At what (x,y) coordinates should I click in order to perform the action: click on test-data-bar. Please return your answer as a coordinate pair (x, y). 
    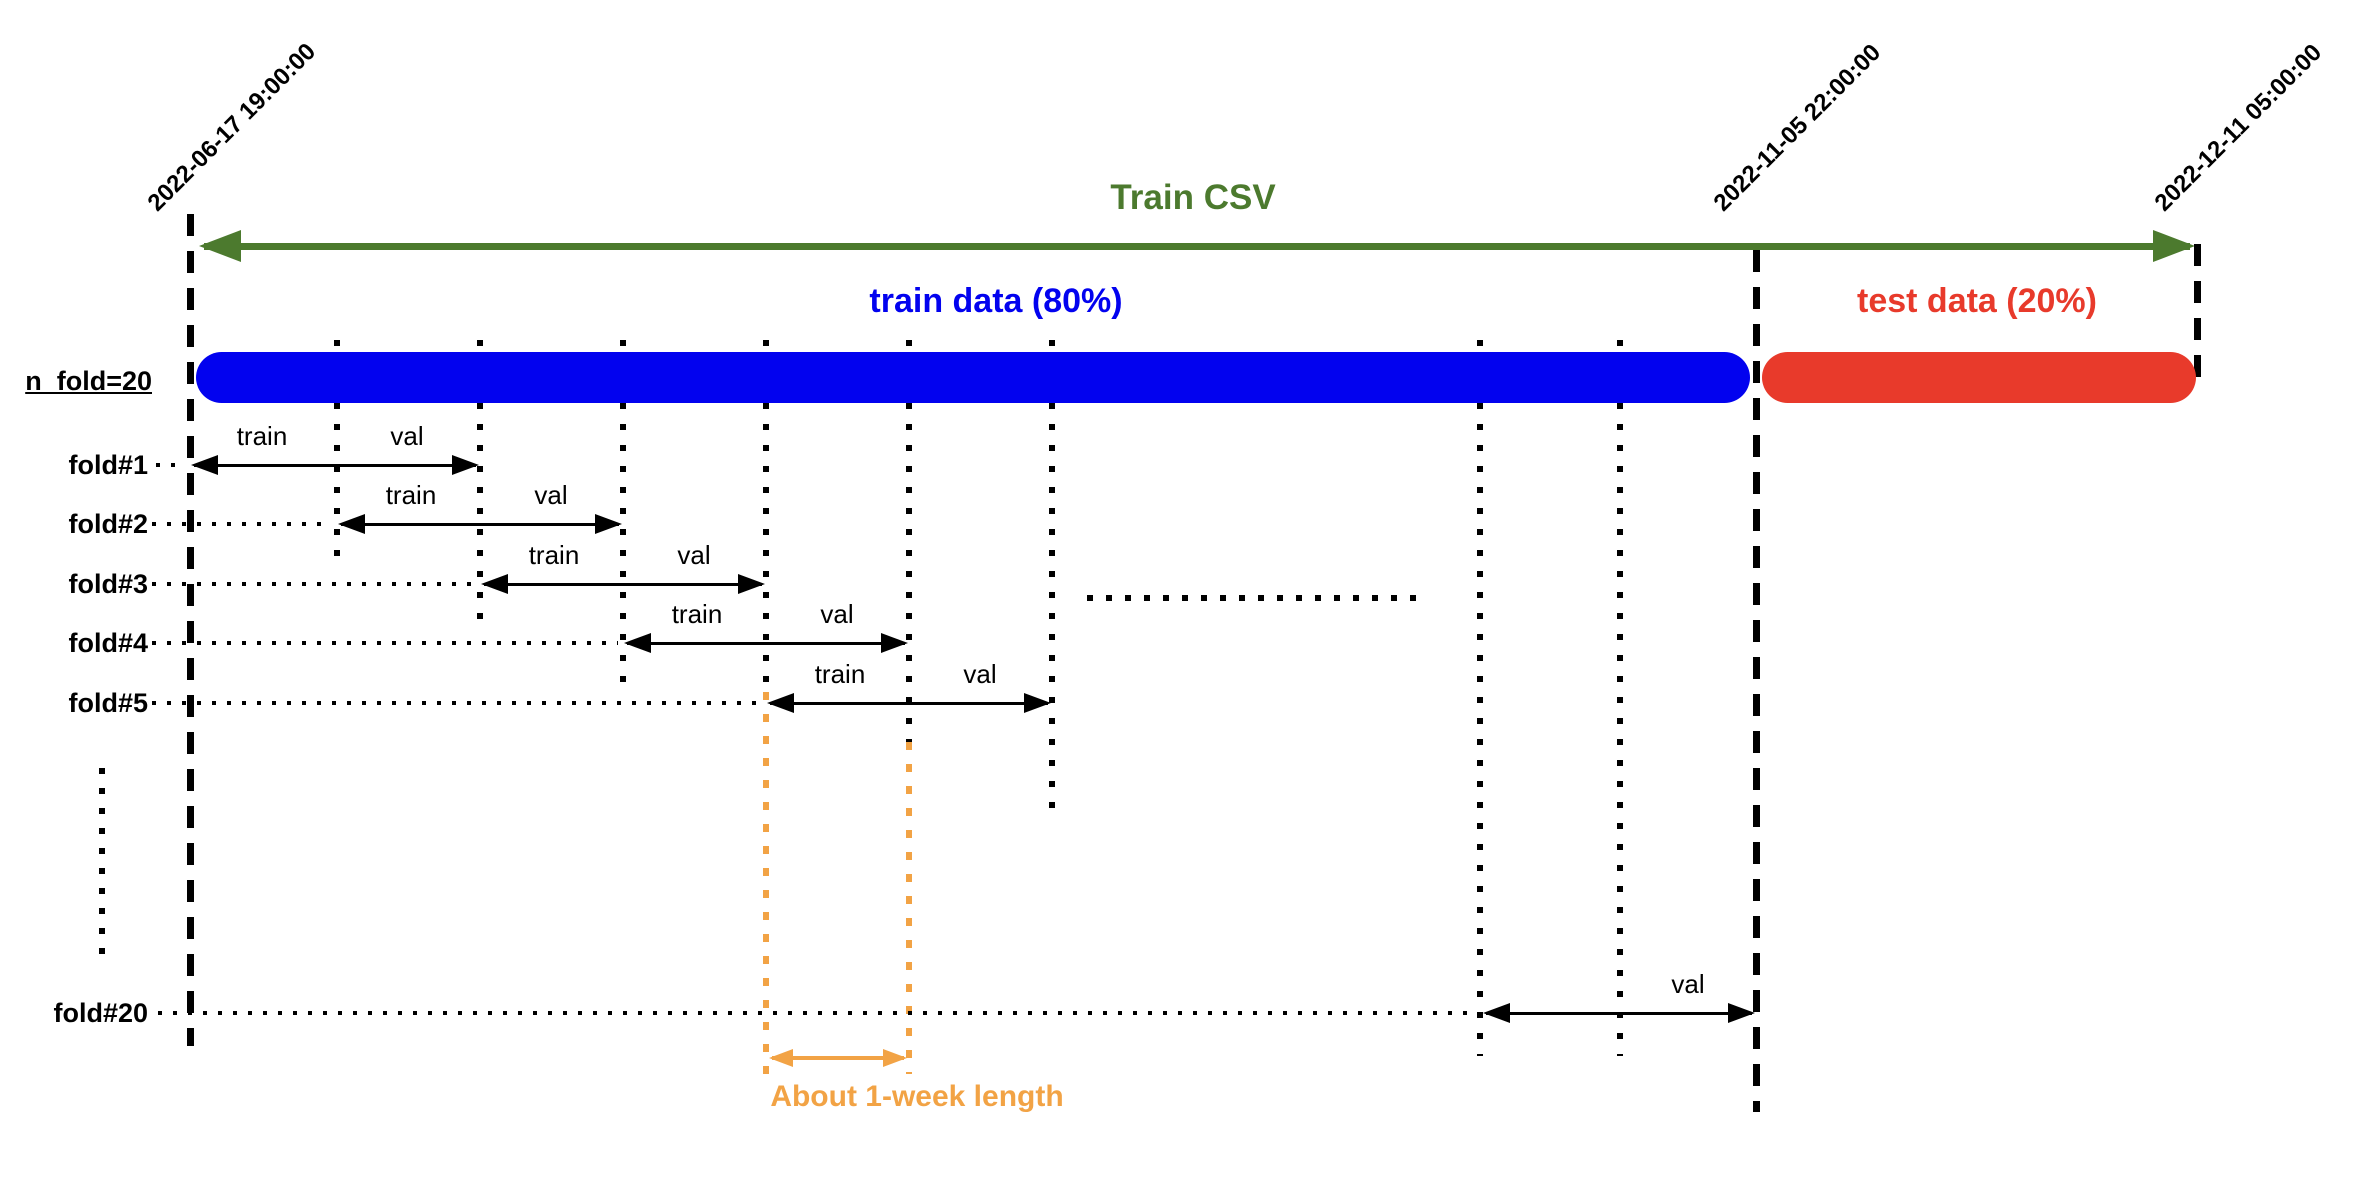
    Looking at the image, I should click on (1979, 377).